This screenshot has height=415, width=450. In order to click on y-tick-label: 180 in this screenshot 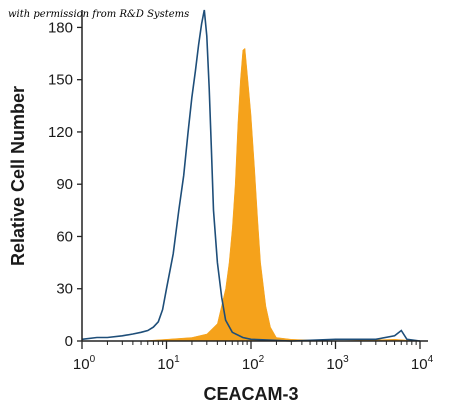, I will do `click(60, 27)`.